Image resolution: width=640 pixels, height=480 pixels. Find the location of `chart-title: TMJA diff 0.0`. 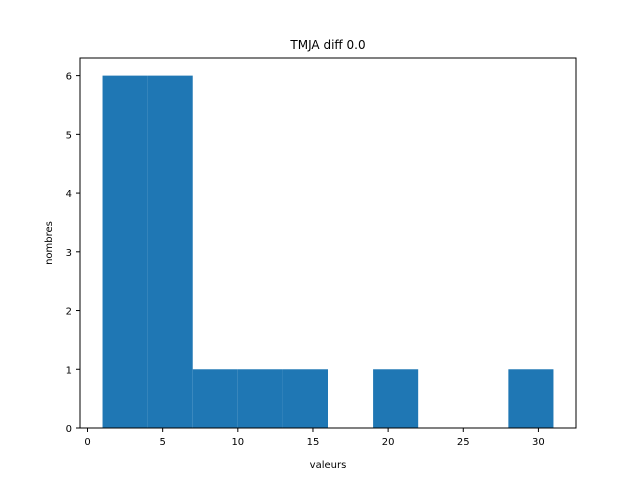

chart-title: TMJA diff 0.0 is located at coordinates (327, 45).